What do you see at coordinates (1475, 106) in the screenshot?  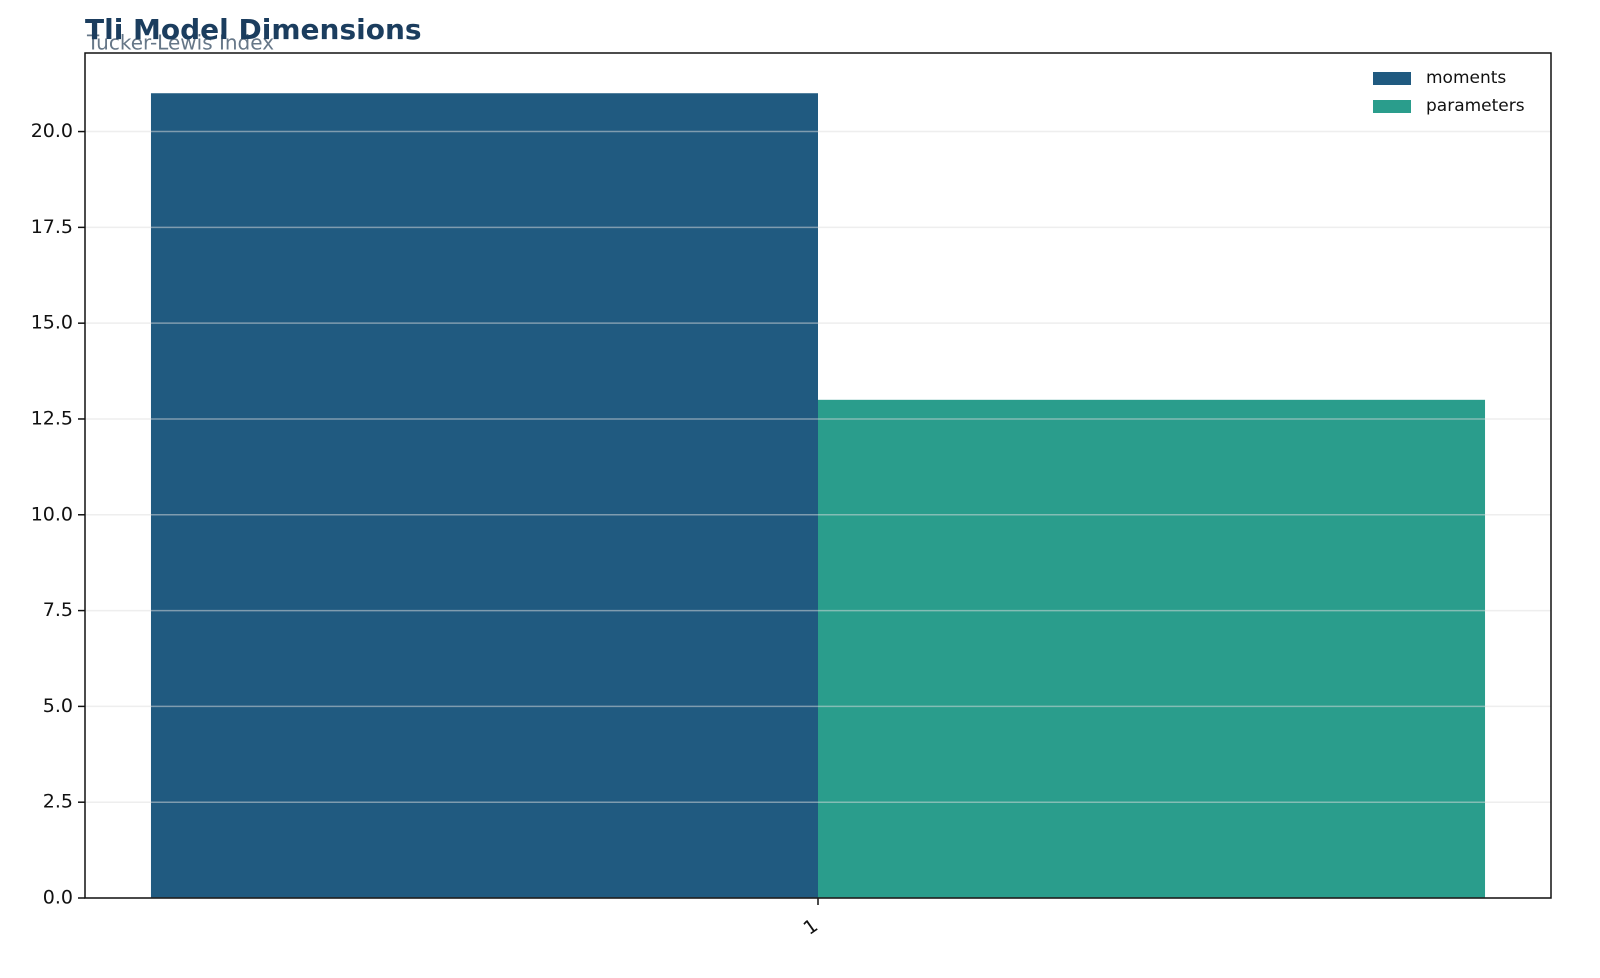 I see `legend-label: parameters` at bounding box center [1475, 106].